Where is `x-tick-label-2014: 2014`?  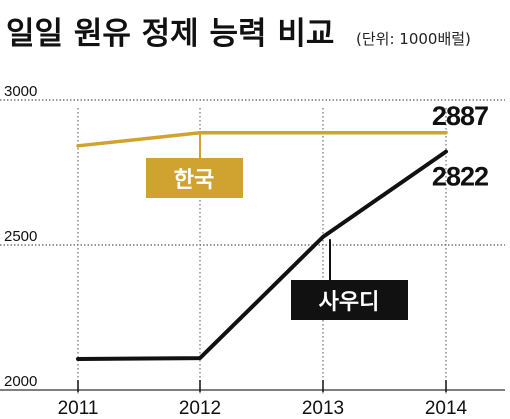
x-tick-label-2014: 2014 is located at coordinates (446, 408).